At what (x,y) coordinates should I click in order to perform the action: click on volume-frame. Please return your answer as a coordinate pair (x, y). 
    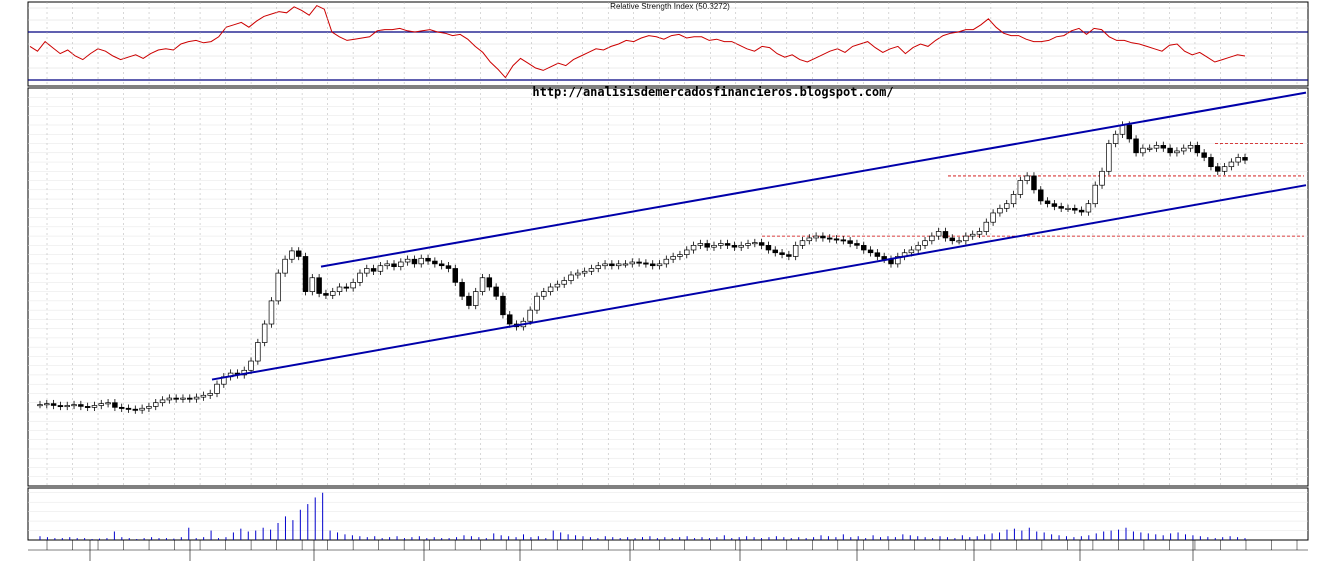
    Looking at the image, I should click on (668, 514).